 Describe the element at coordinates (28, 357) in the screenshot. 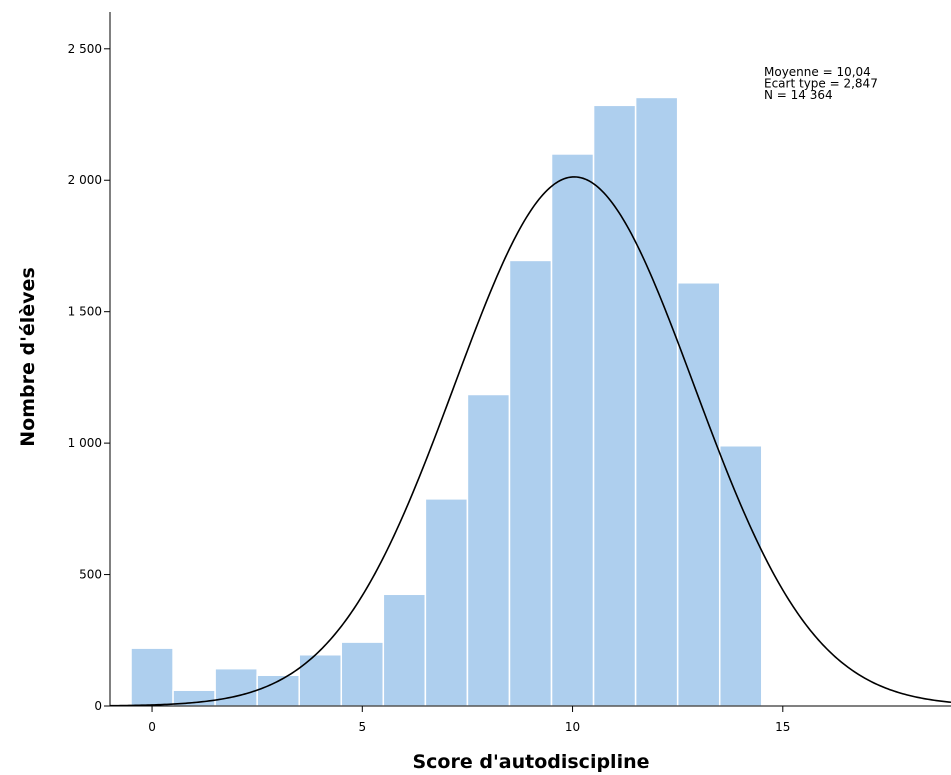

I see `y-axis-title: Nombre d'élèves` at that location.